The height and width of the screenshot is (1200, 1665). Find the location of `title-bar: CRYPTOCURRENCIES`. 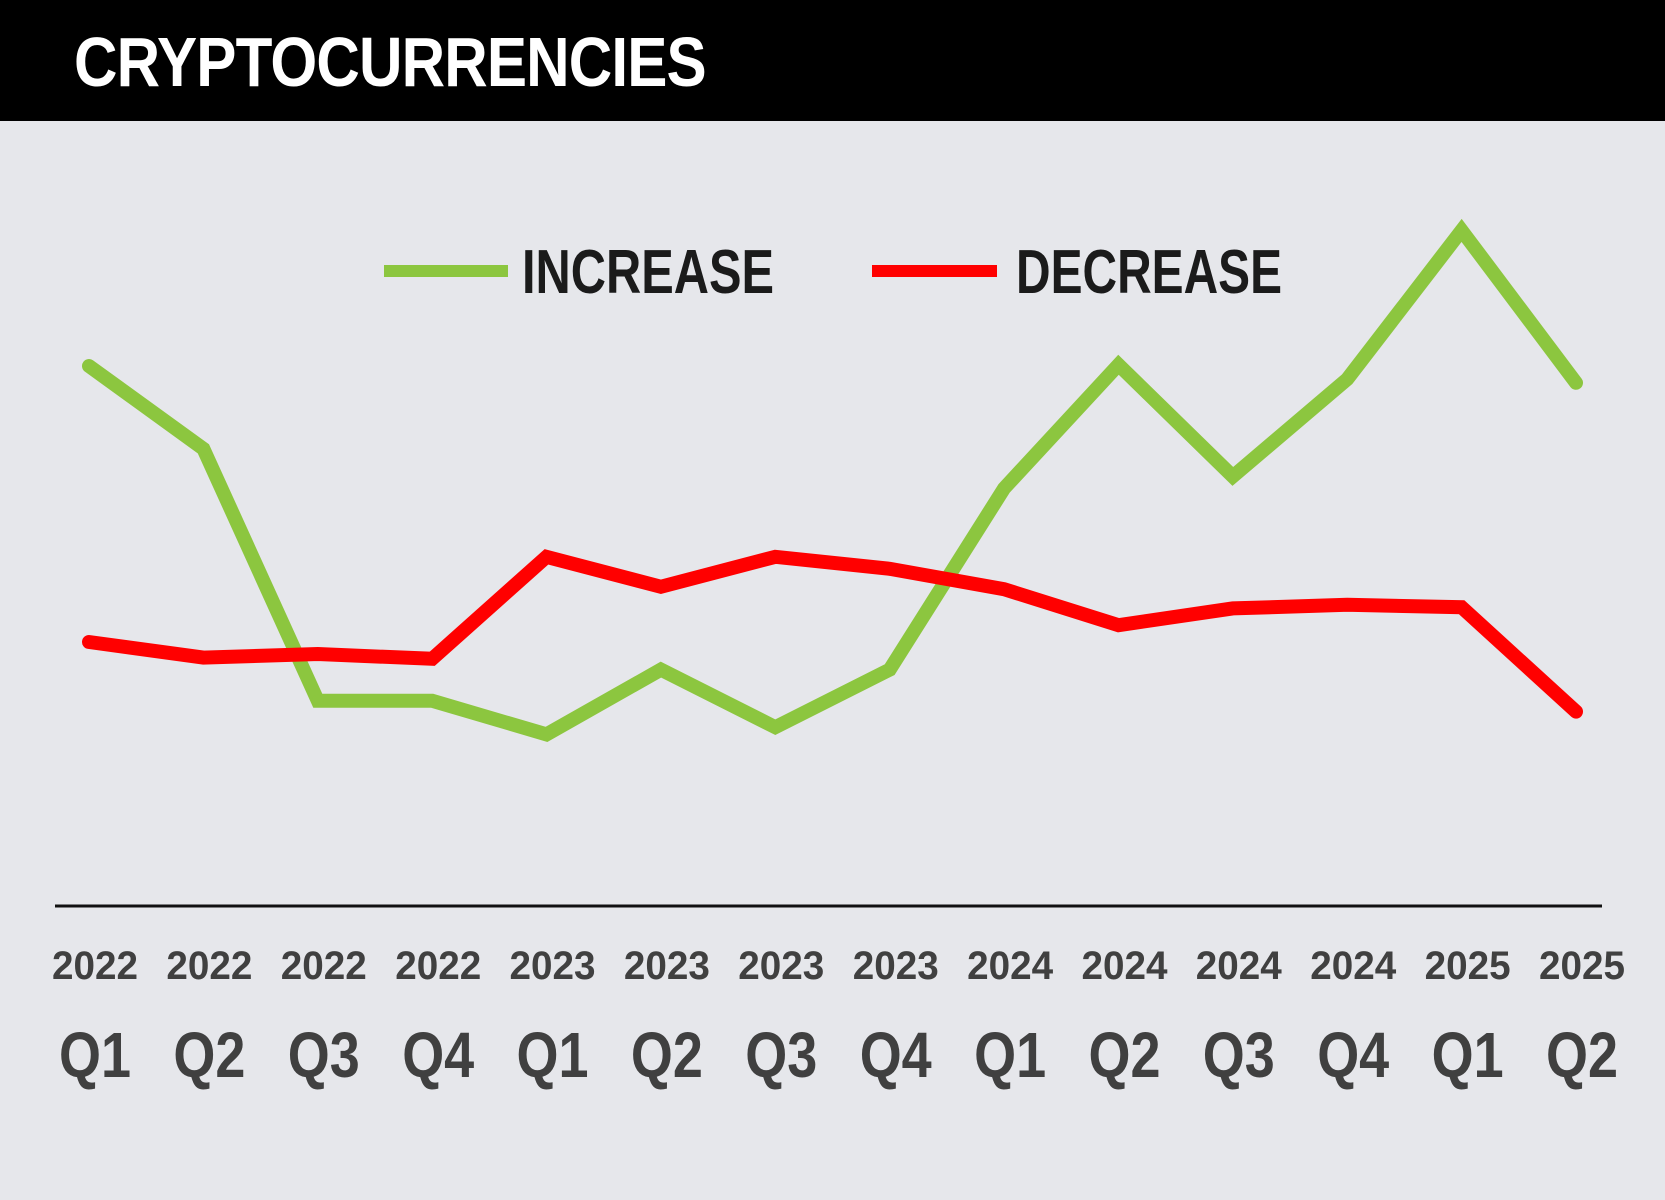

title-bar: CRYPTOCURRENCIES is located at coordinates (832, 60).